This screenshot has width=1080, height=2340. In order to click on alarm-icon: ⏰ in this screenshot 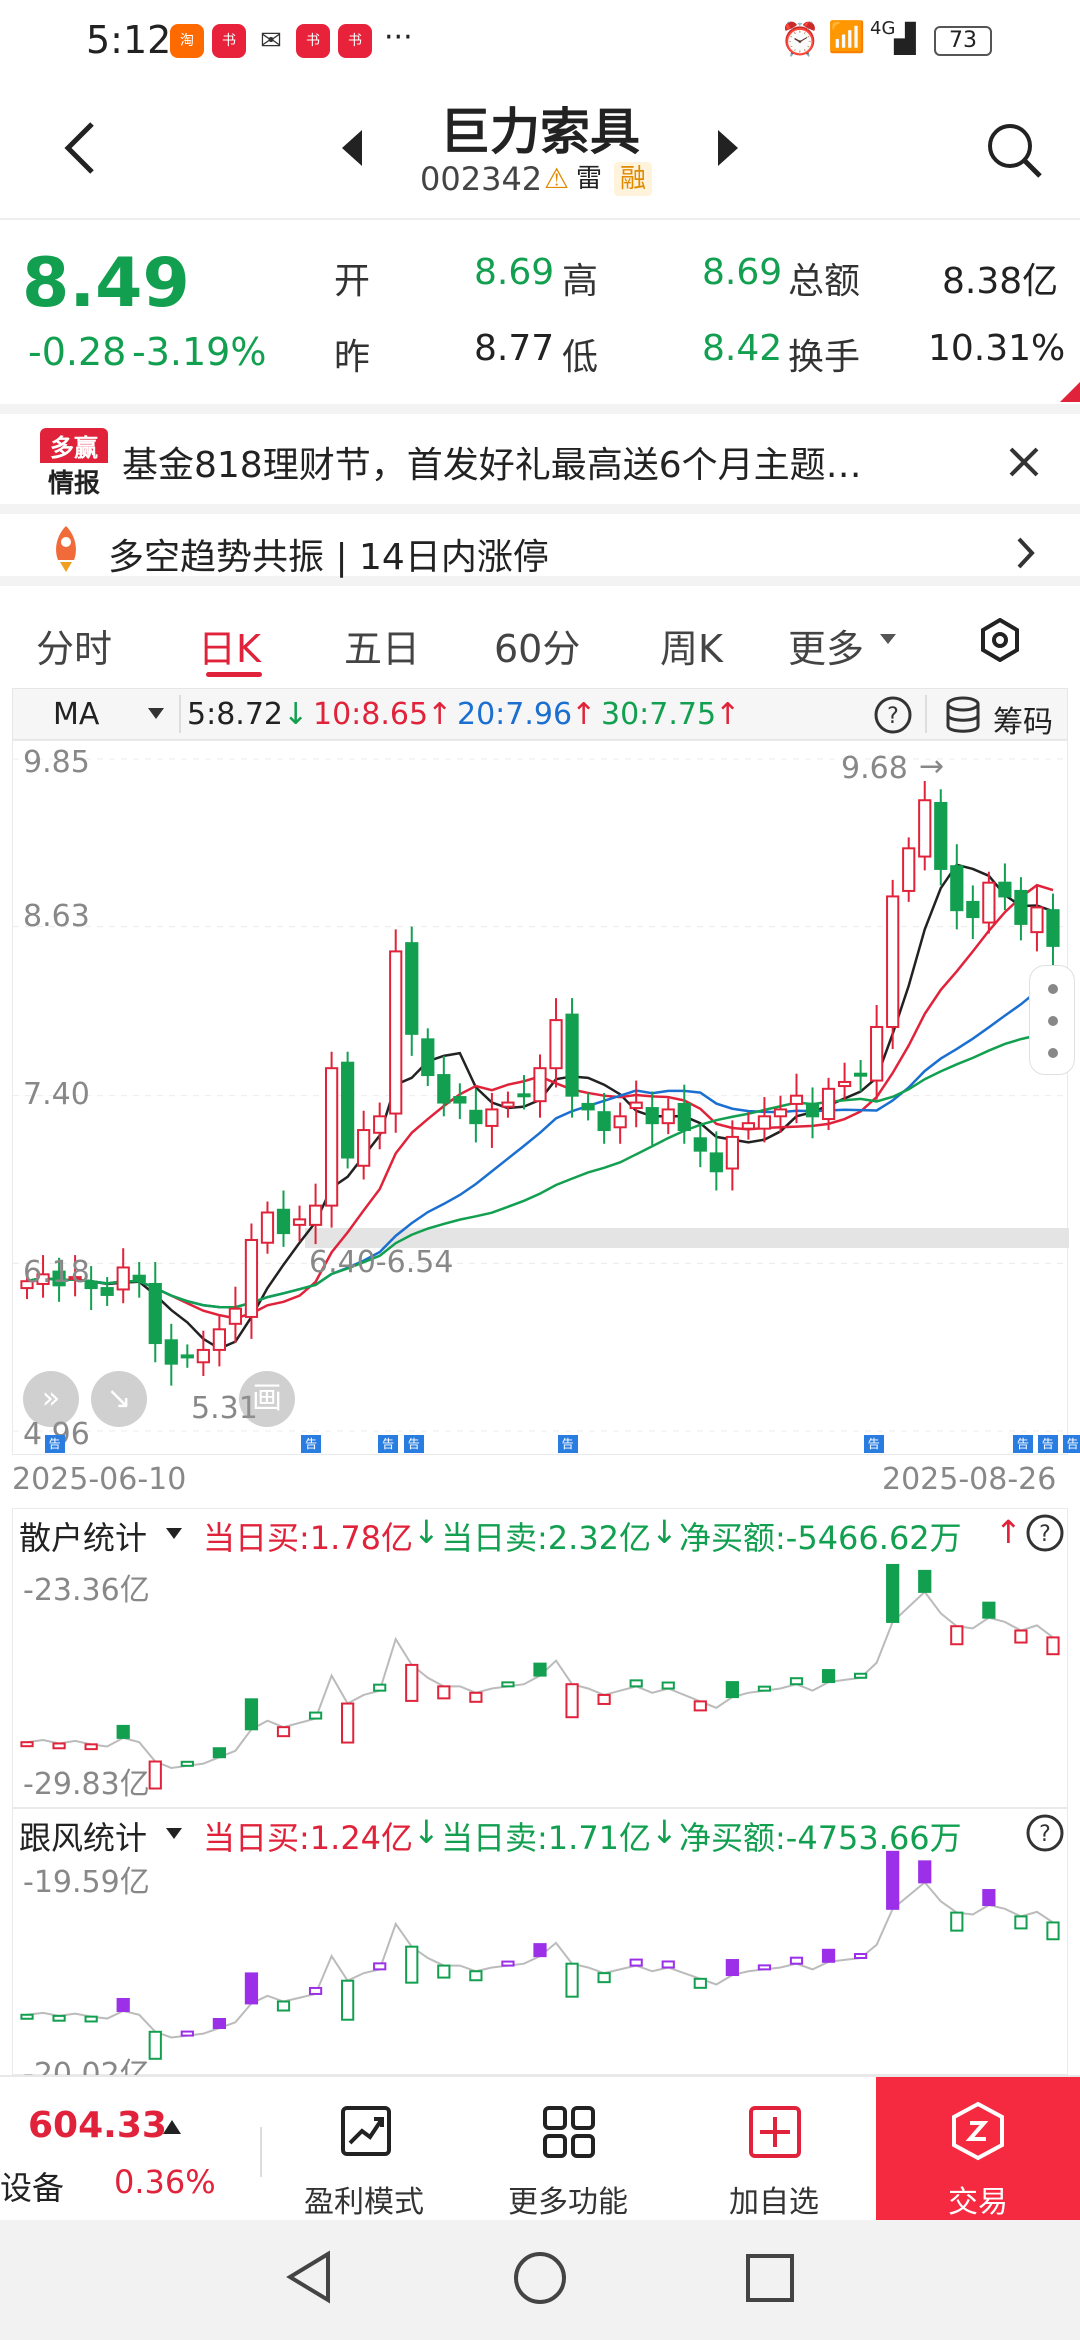, I will do `click(800, 39)`.